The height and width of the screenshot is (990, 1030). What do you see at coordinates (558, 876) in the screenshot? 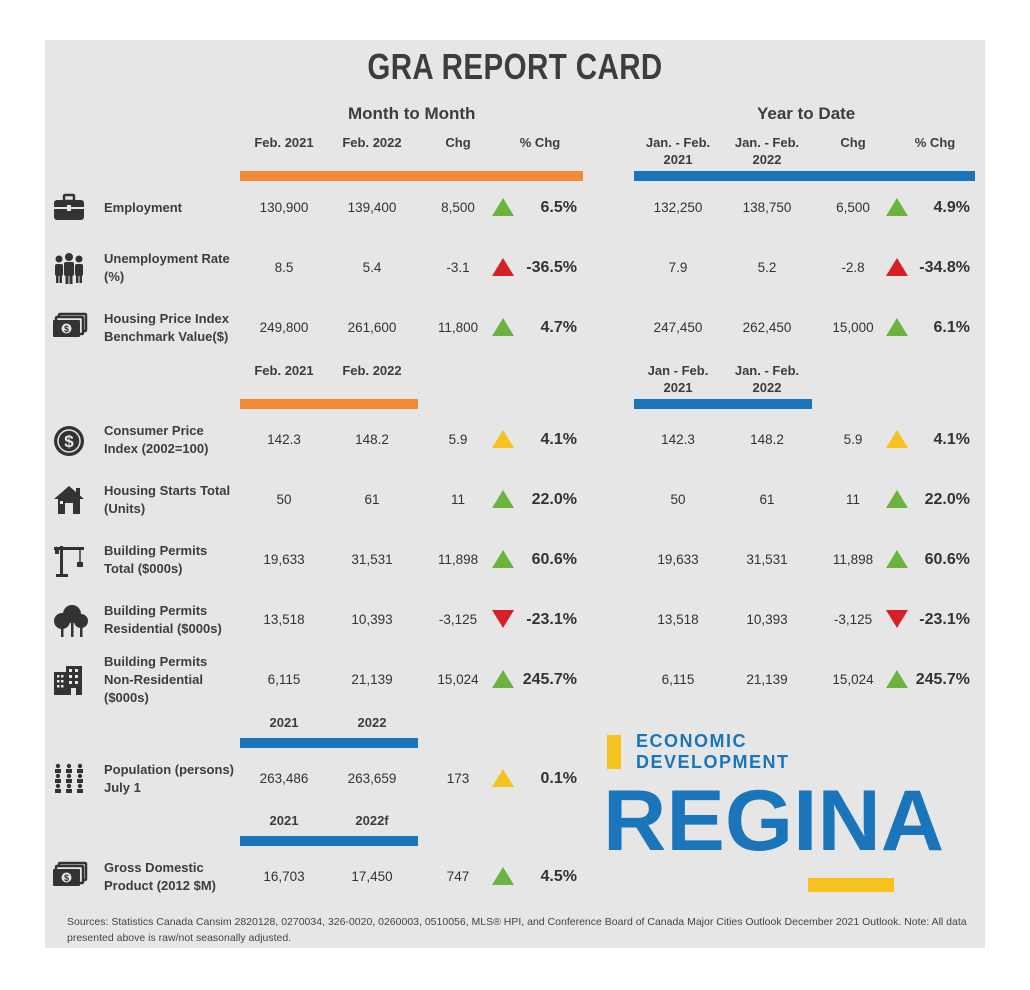
I see `cell-percent-change: 4.5%` at bounding box center [558, 876].